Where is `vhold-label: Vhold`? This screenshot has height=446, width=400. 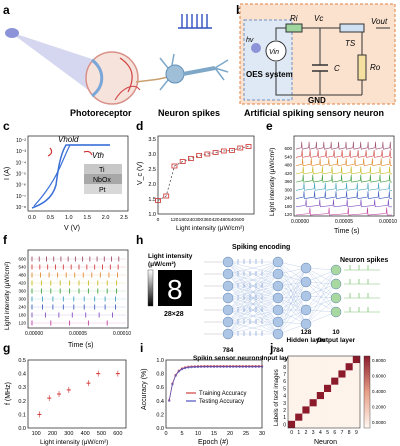
vhold-label: Vhold is located at coordinates (68, 139).